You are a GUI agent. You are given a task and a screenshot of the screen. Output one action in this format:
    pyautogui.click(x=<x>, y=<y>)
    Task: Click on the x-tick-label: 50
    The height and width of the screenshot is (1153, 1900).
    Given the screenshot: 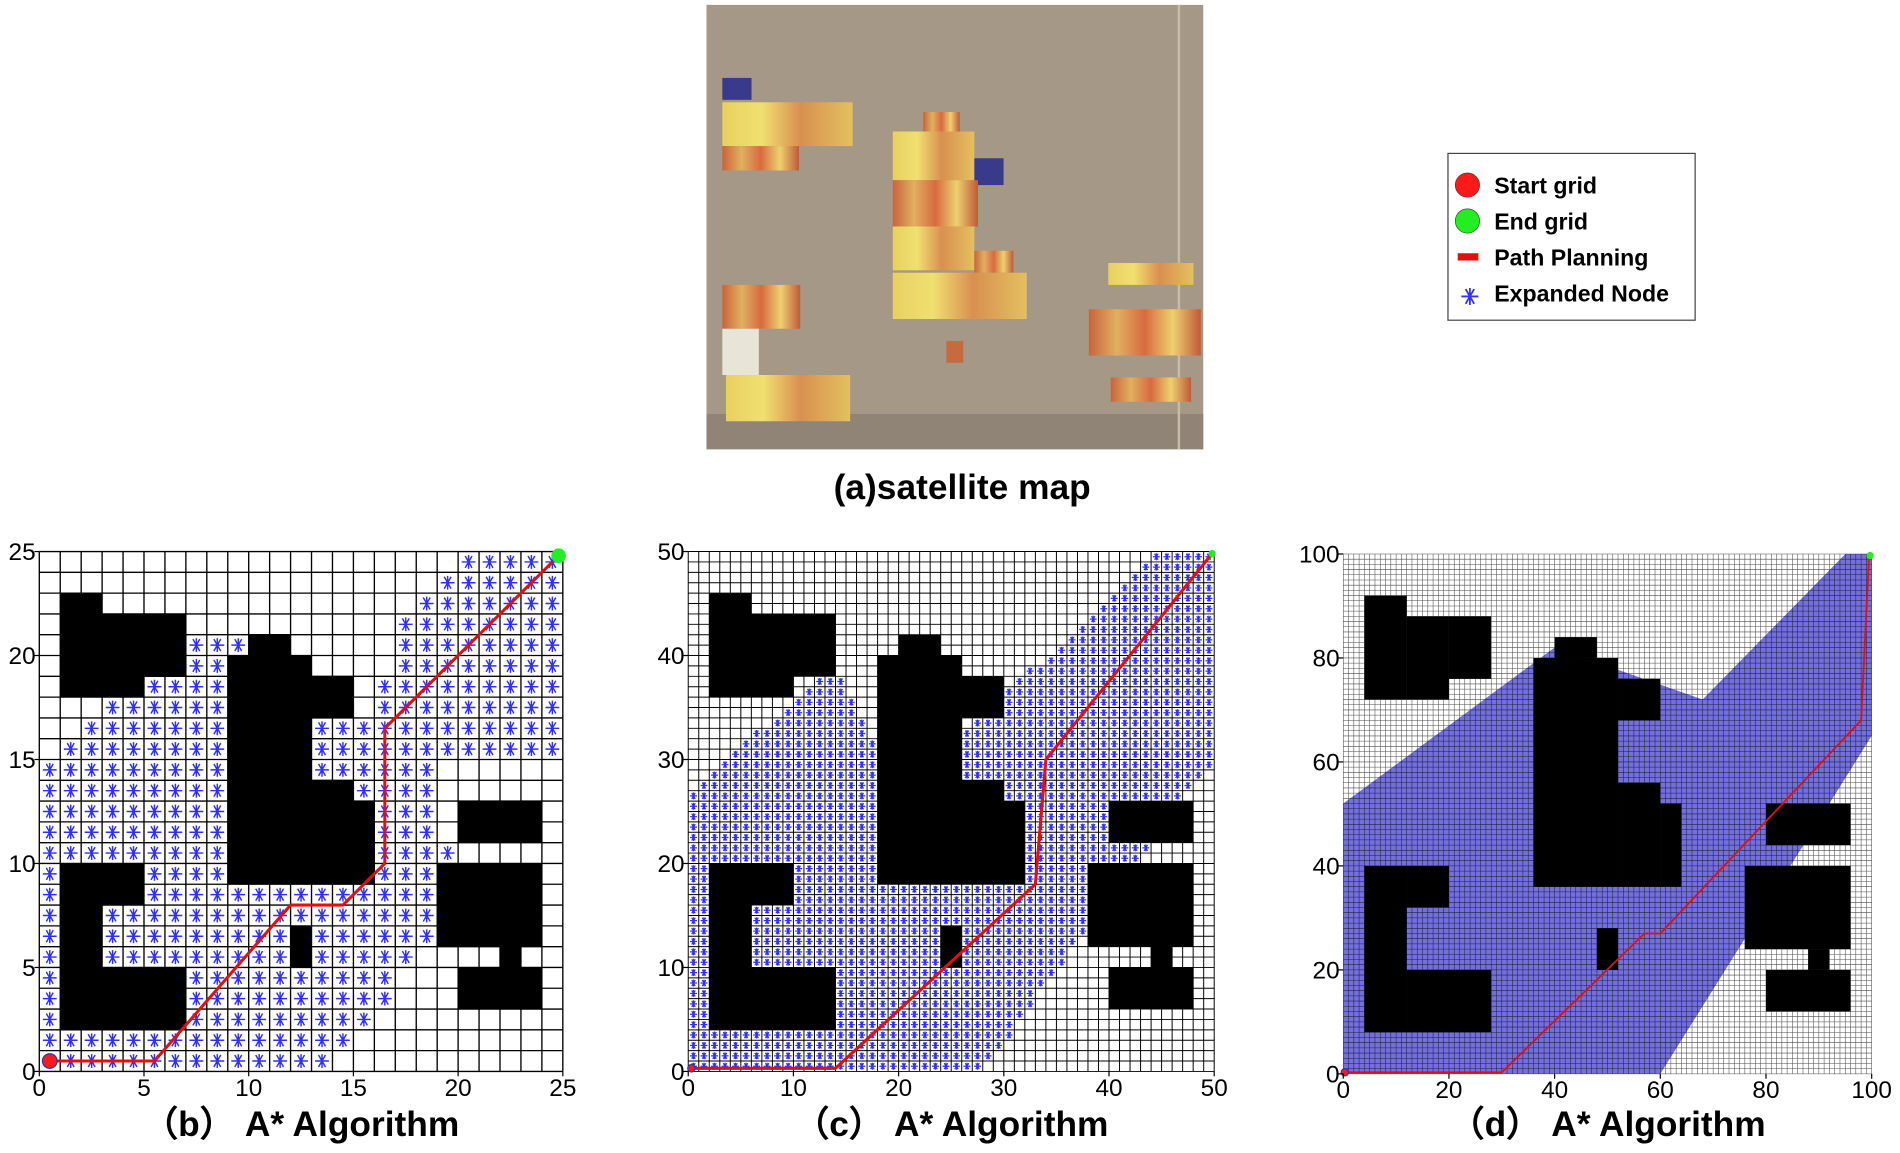 What is the action you would take?
    pyautogui.click(x=1214, y=1088)
    